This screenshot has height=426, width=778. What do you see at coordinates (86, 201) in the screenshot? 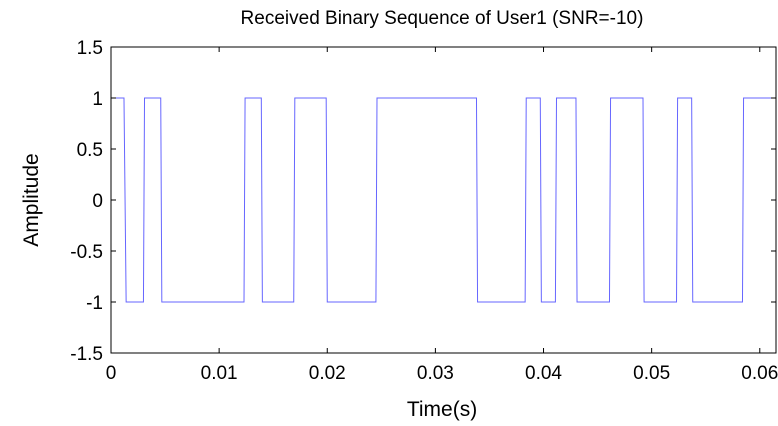
I see `y-tick-labels: 1.5 1 0.5 0 -0.5 -1 -1.5` at bounding box center [86, 201].